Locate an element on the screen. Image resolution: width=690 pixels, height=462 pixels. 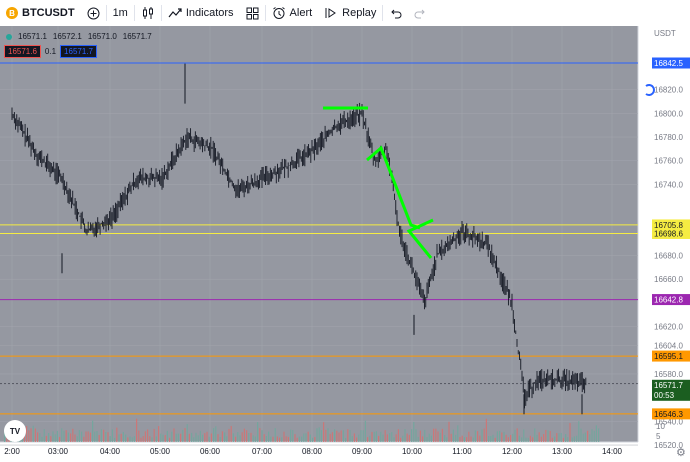
tradingview-logo-icon: TV is located at coordinates (15, 431).